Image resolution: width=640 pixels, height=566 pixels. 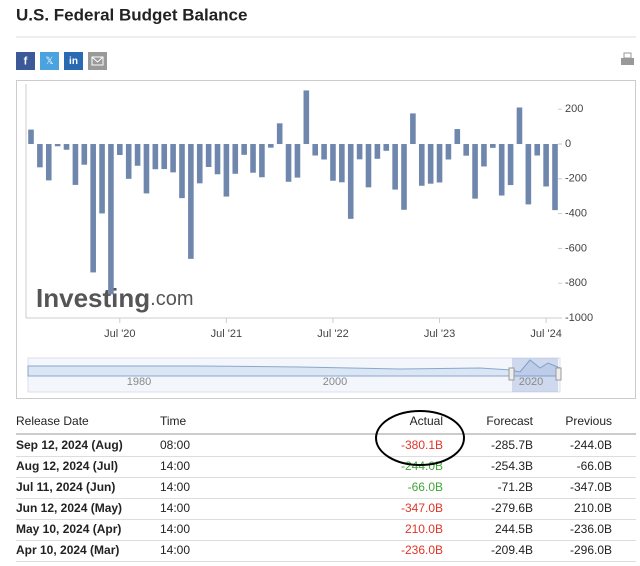 What do you see at coordinates (588, 421) in the screenshot?
I see `column-header: Previous` at bounding box center [588, 421].